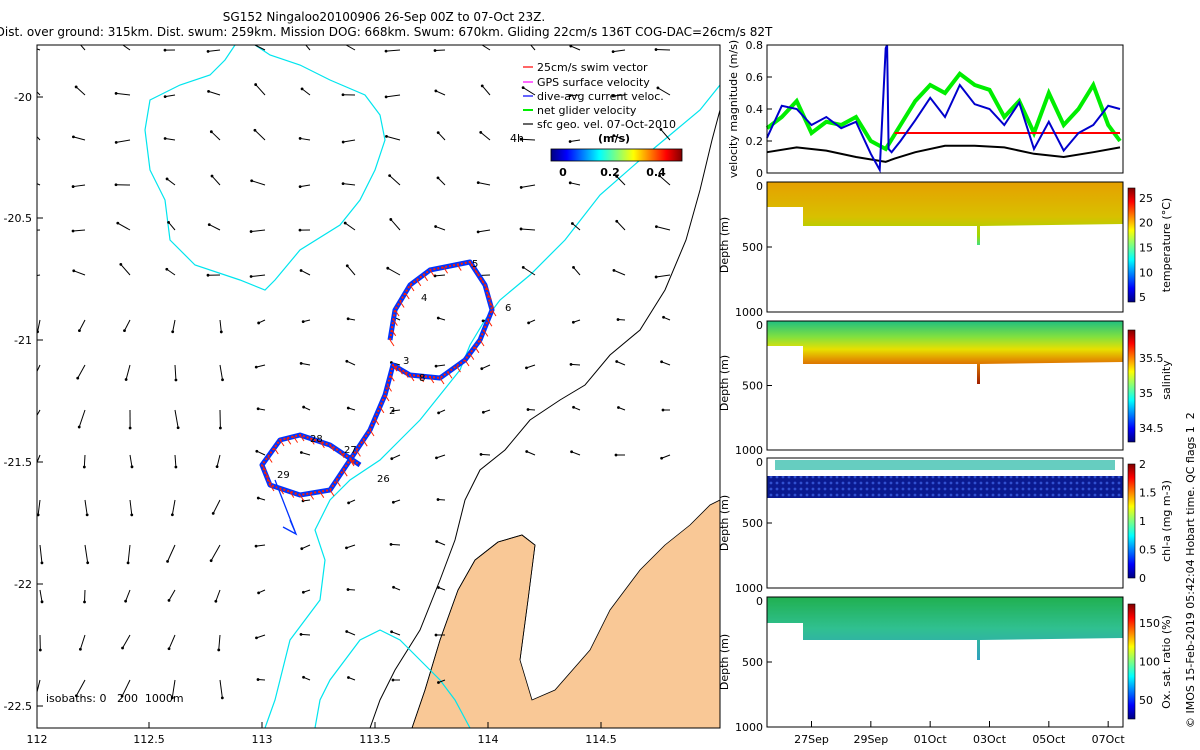  I want to click on colorbar-tick-label: 25, so click(1146, 198).